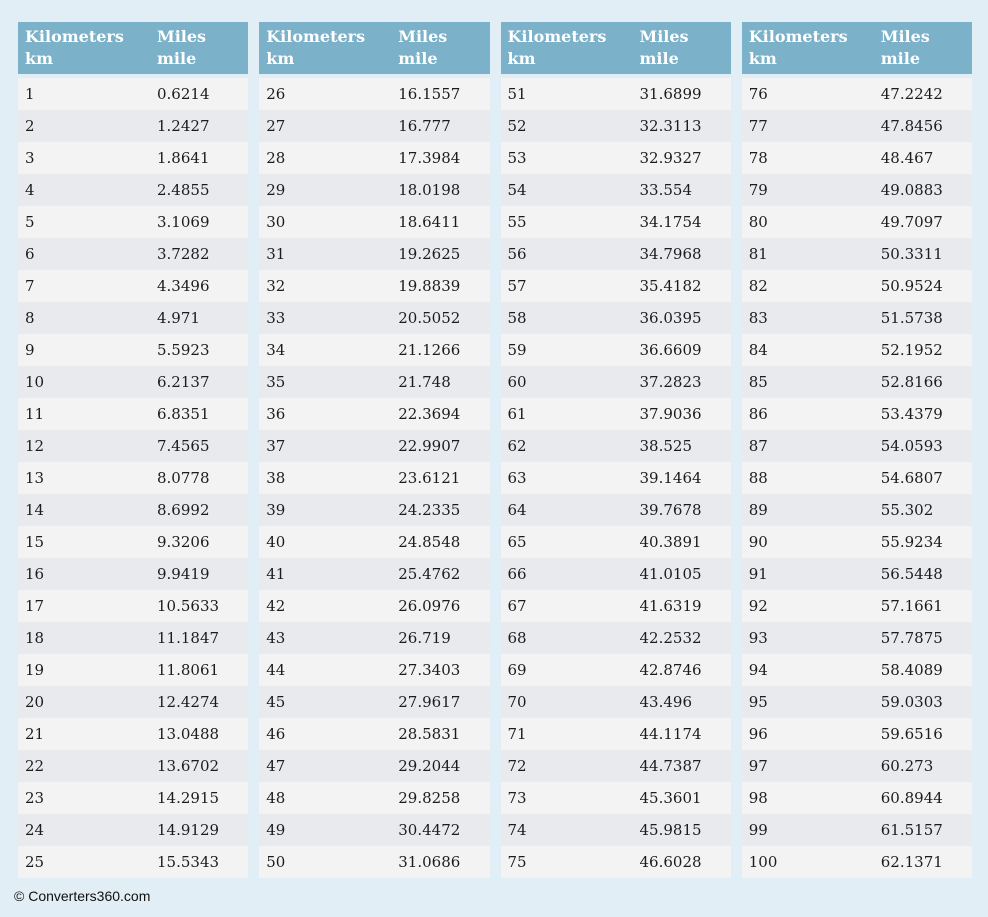 Image resolution: width=988 pixels, height=917 pixels. Describe the element at coordinates (133, 254) in the screenshot. I see `table-row: 6 3.7282` at that location.